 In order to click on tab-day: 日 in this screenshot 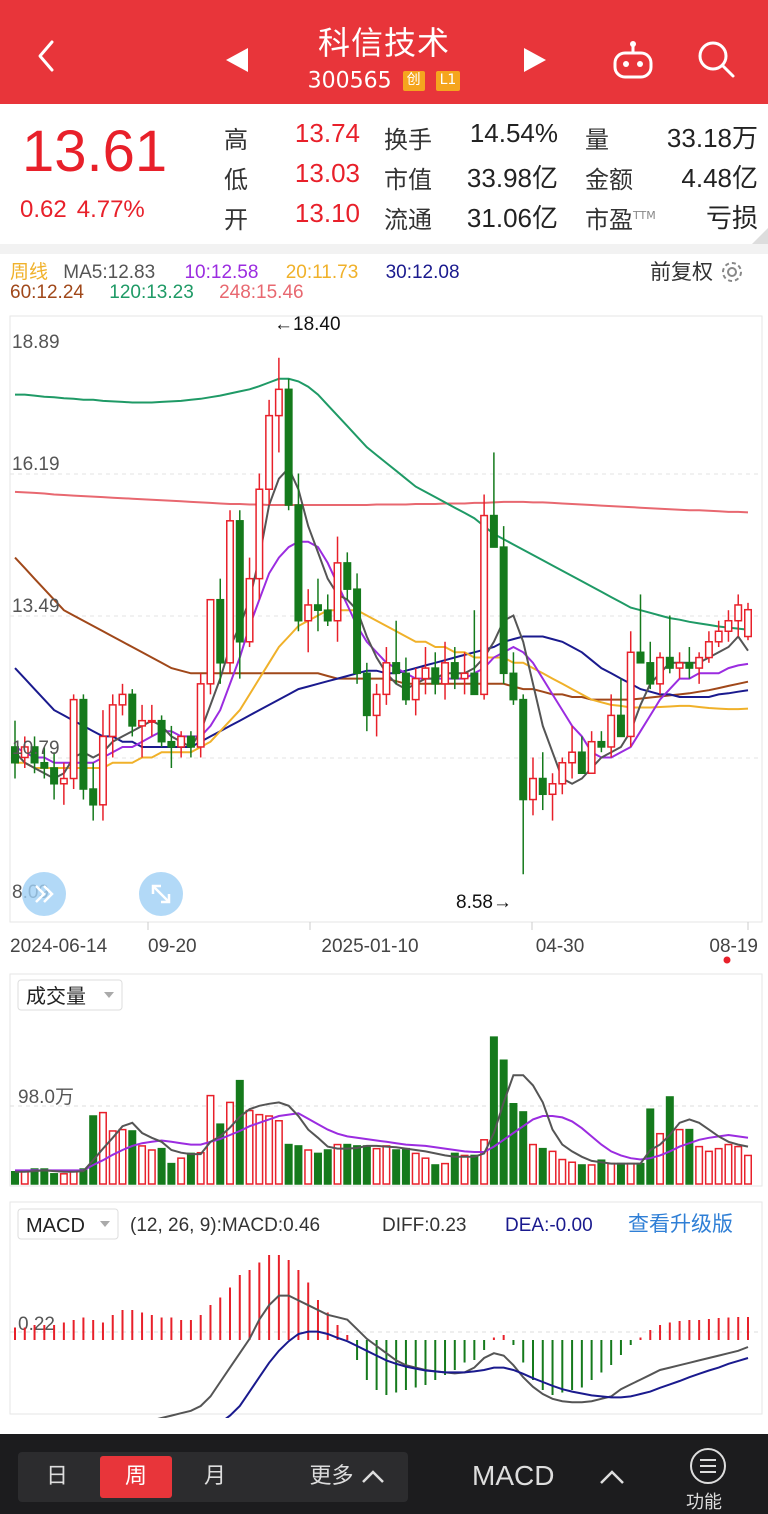, I will do `click(56, 1476)`.